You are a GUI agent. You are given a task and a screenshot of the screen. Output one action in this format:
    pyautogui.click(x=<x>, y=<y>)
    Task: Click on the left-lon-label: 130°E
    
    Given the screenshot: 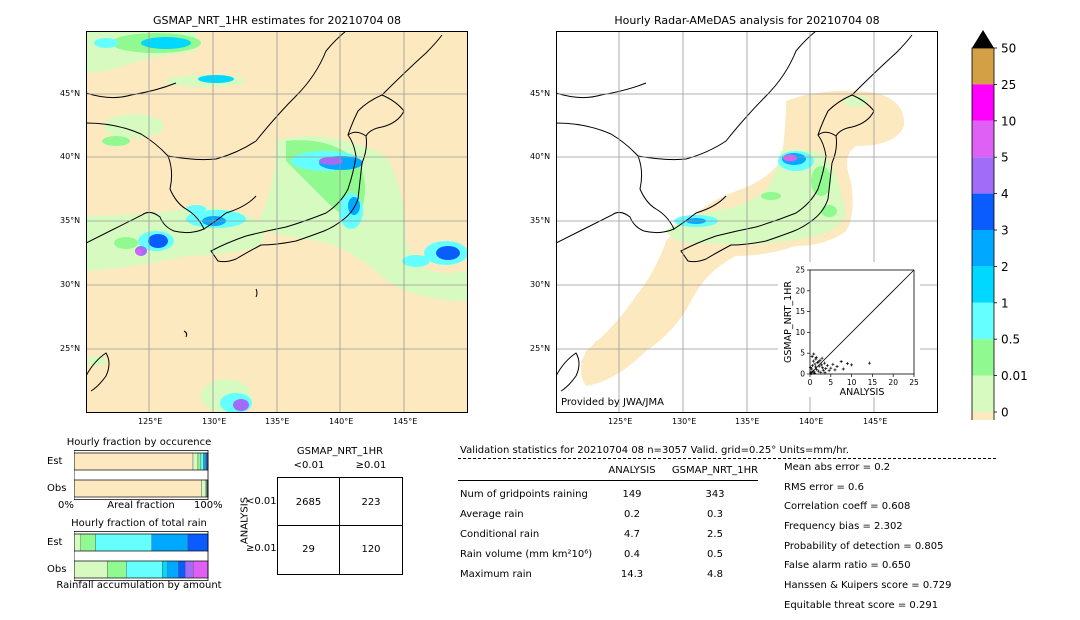 What is the action you would take?
    pyautogui.click(x=214, y=421)
    